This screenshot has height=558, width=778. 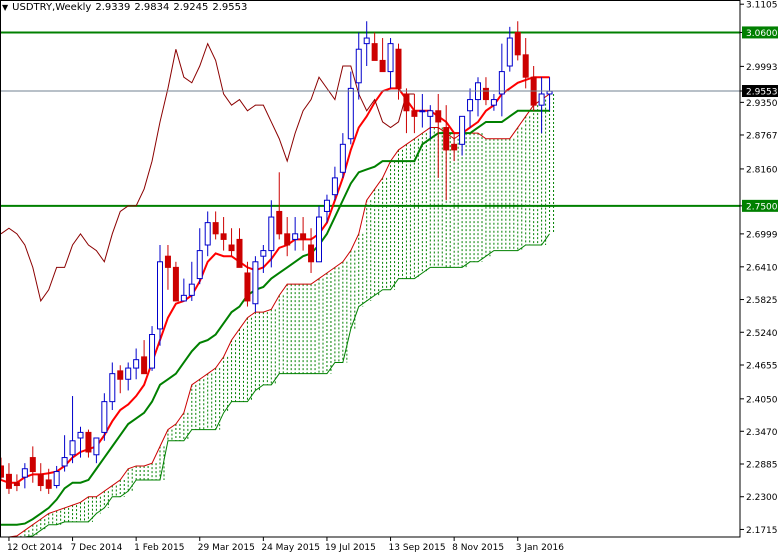 I want to click on y-tick-label: 2.8160, so click(x=762, y=170).